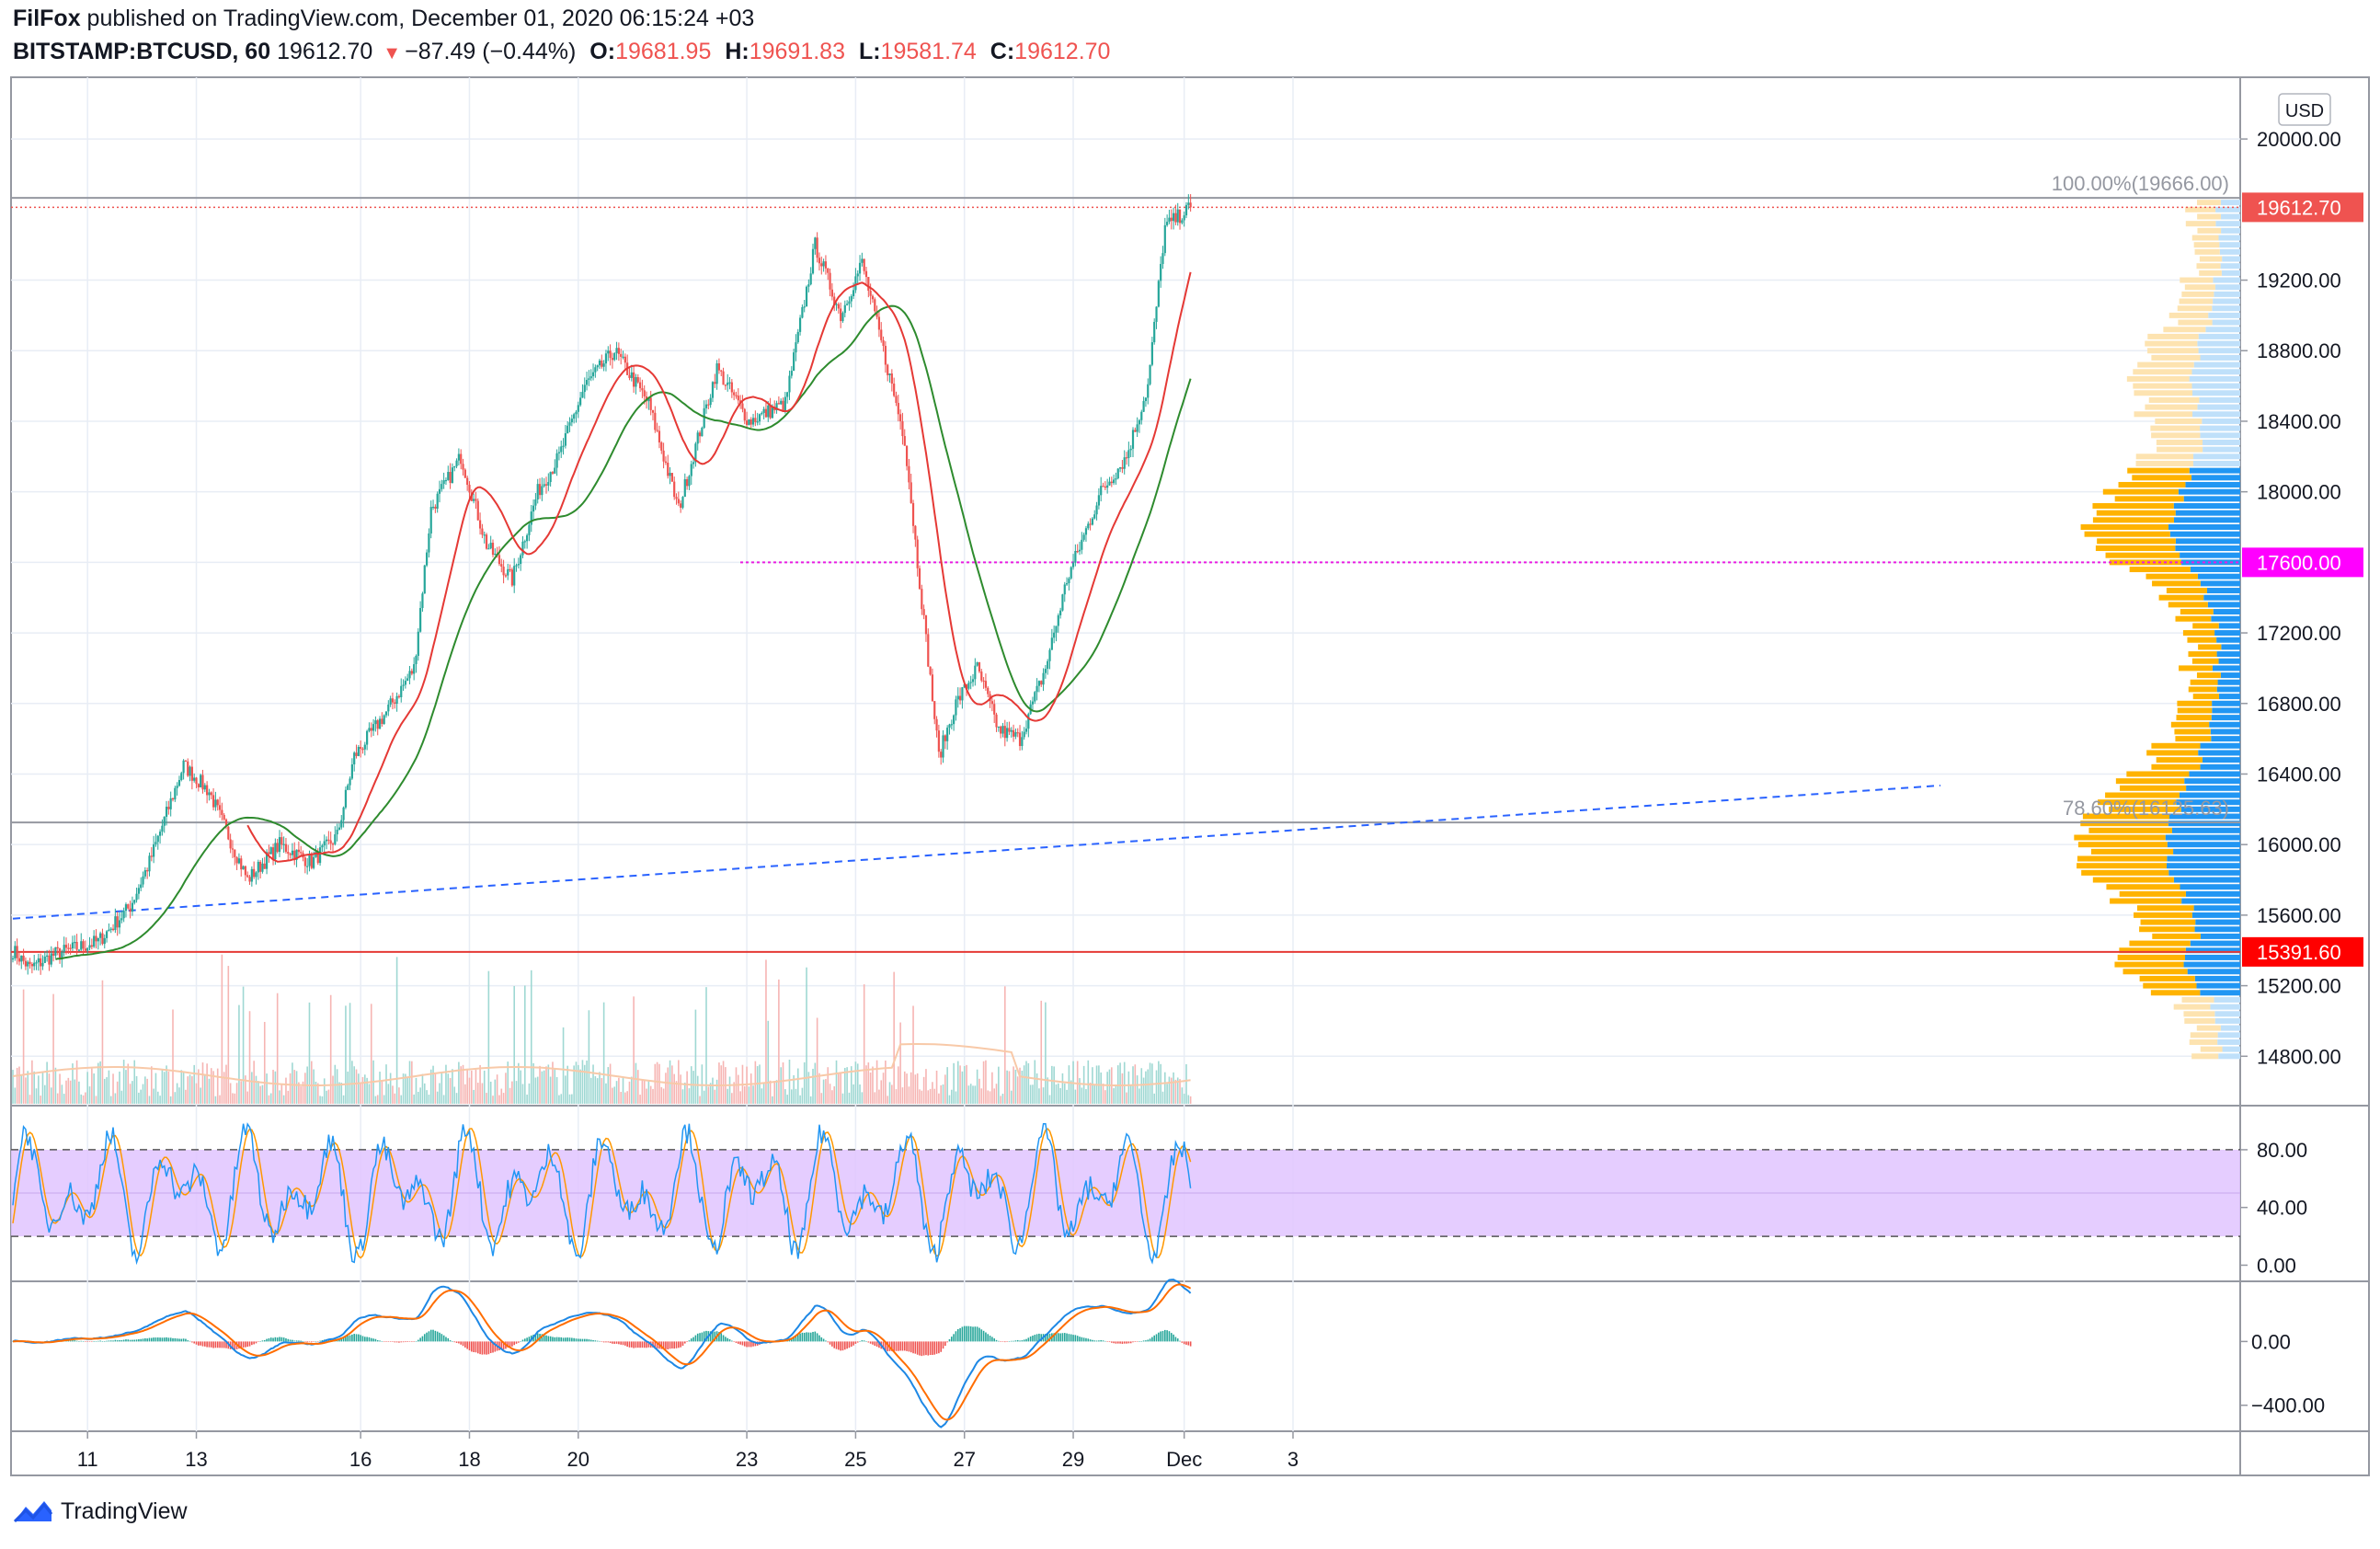 This screenshot has height=1549, width=2380. Describe the element at coordinates (1002, 52) in the screenshot. I see `close-label: C:` at that location.